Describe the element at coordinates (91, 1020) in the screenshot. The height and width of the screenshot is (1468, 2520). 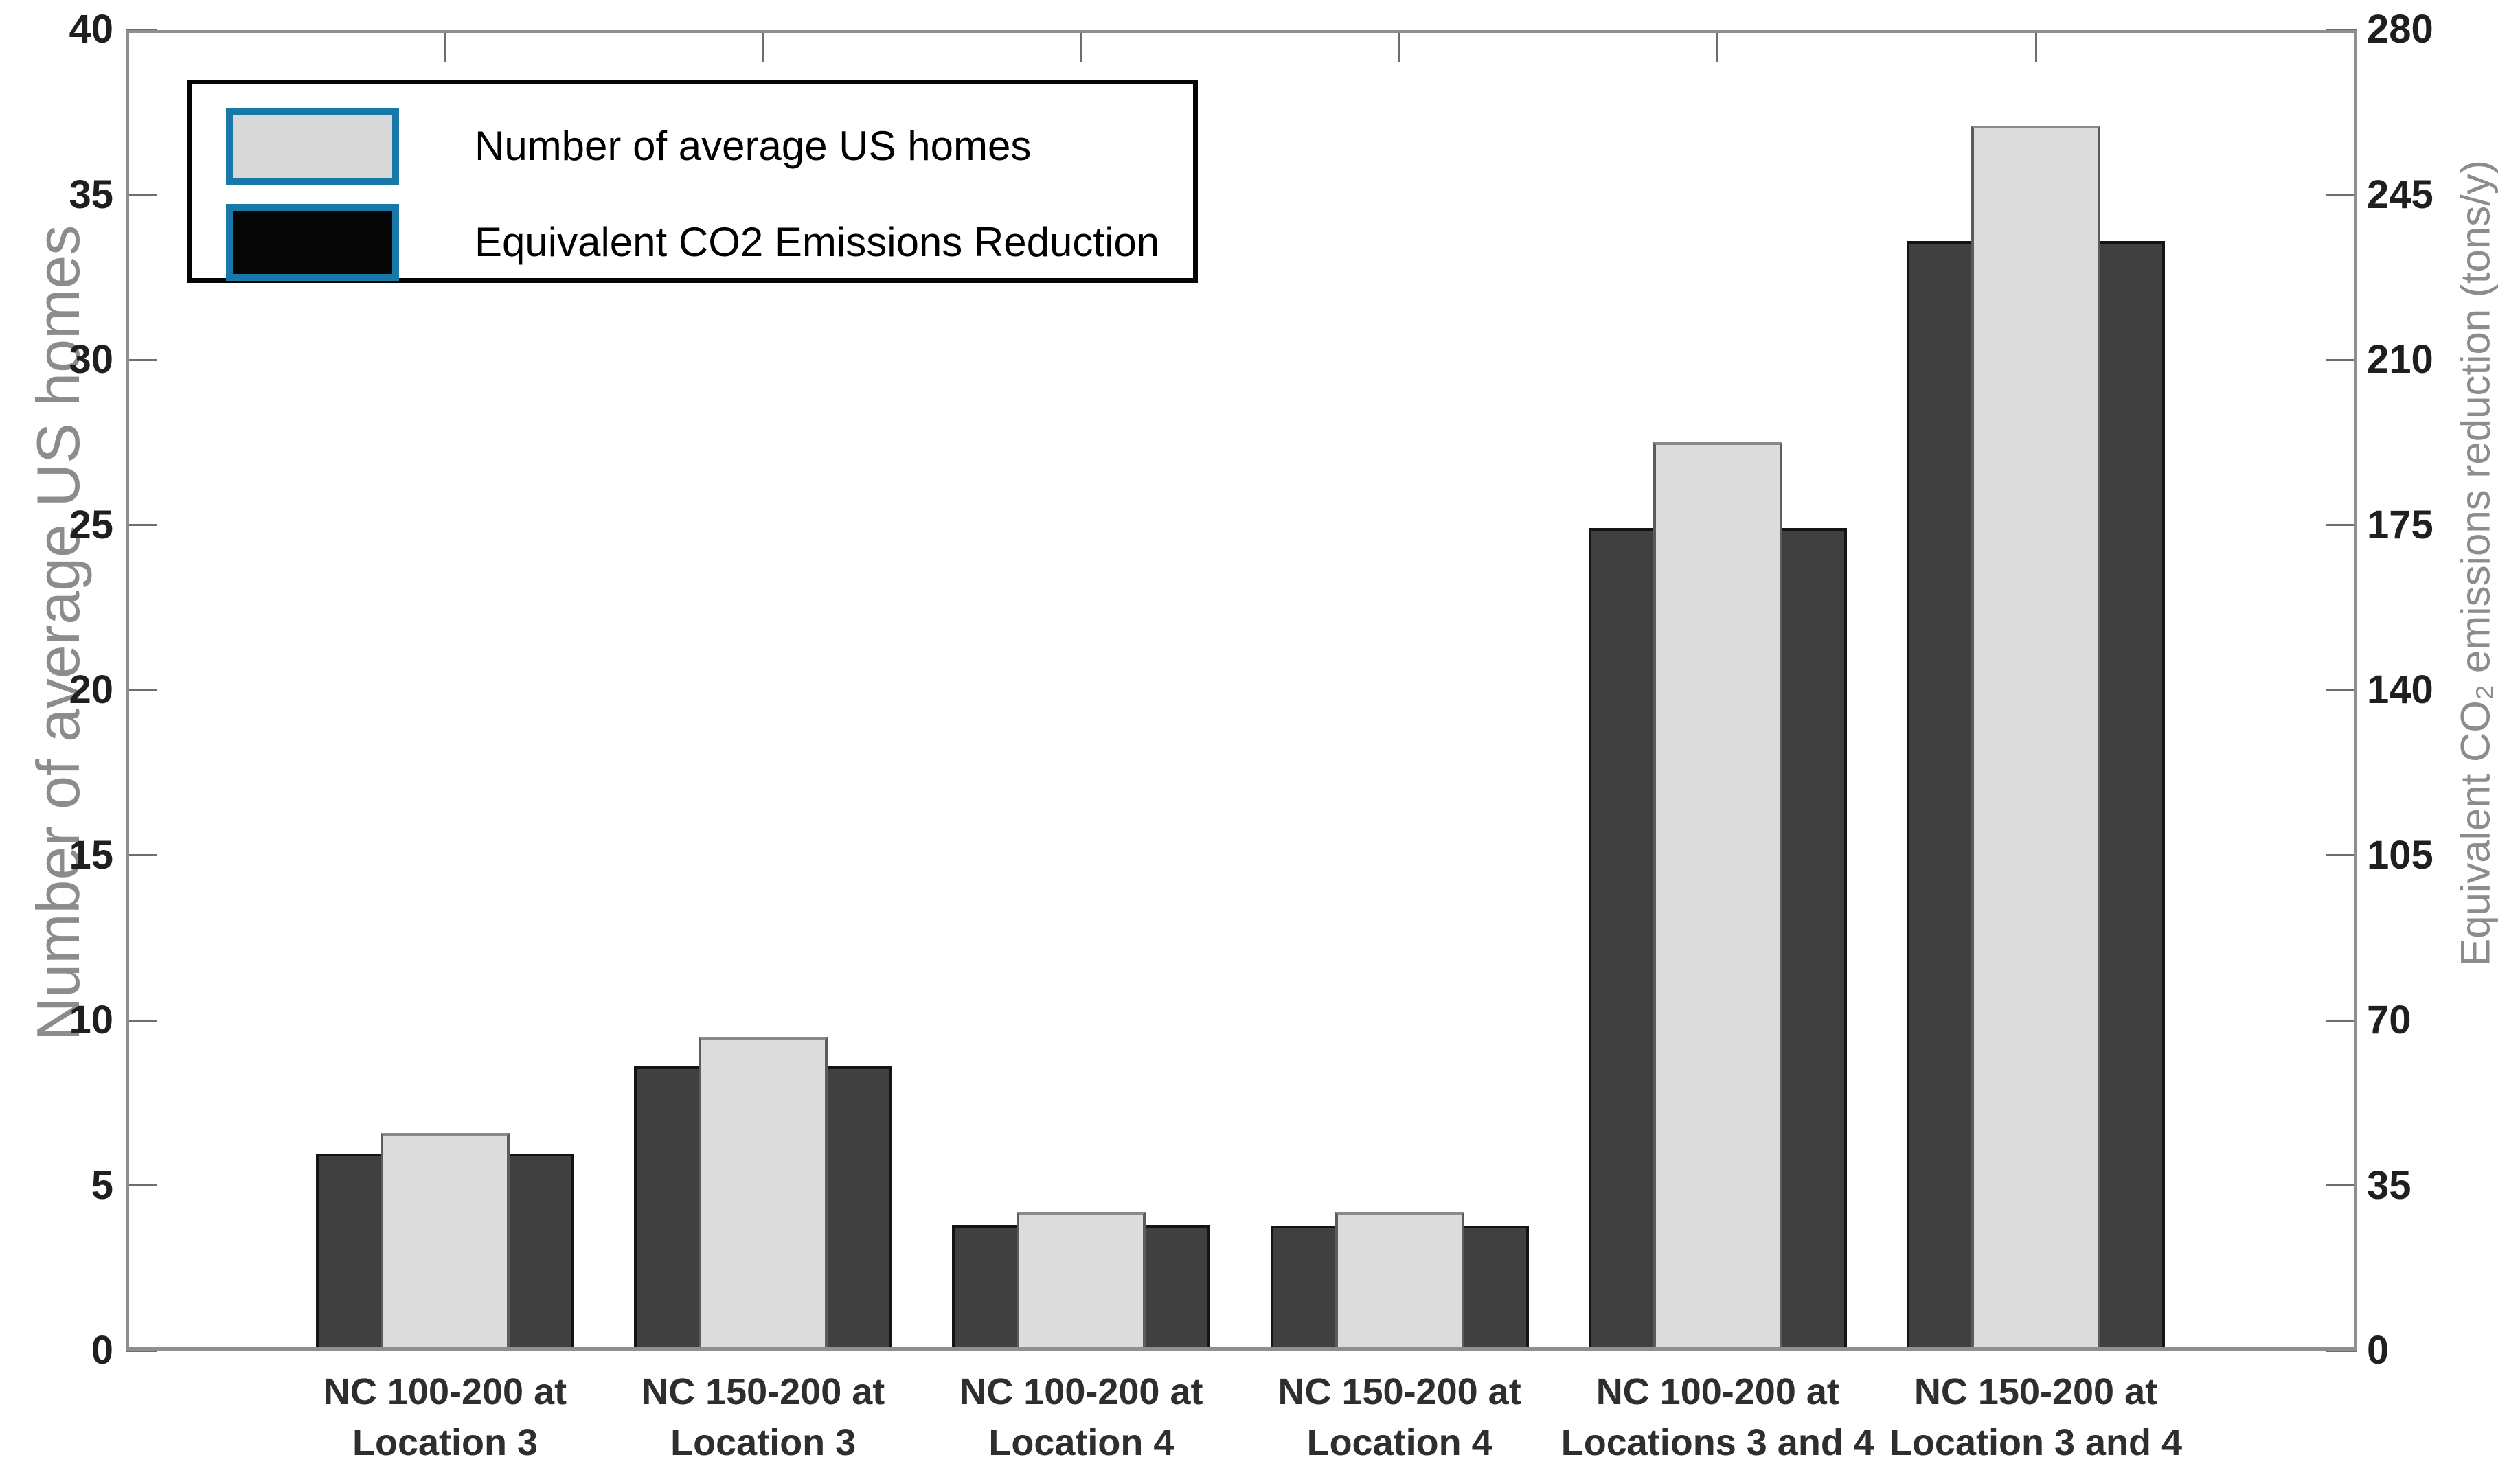
I see `y-axis-tick-label-left: 10` at that location.